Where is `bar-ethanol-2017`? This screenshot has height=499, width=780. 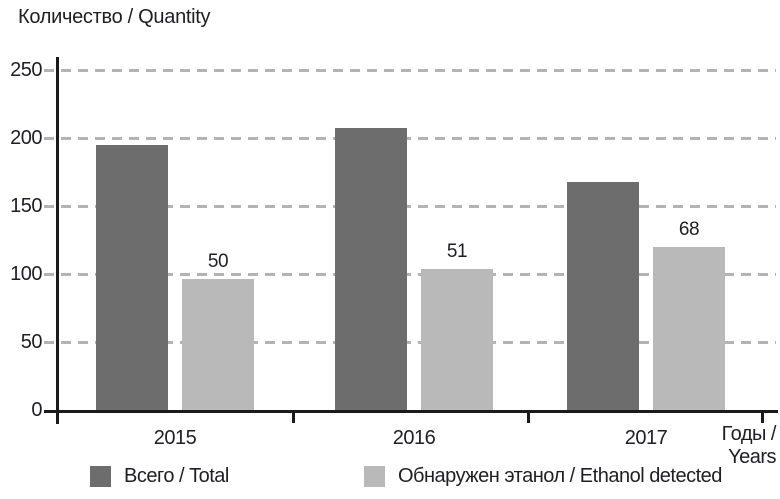 bar-ethanol-2017 is located at coordinates (689, 328).